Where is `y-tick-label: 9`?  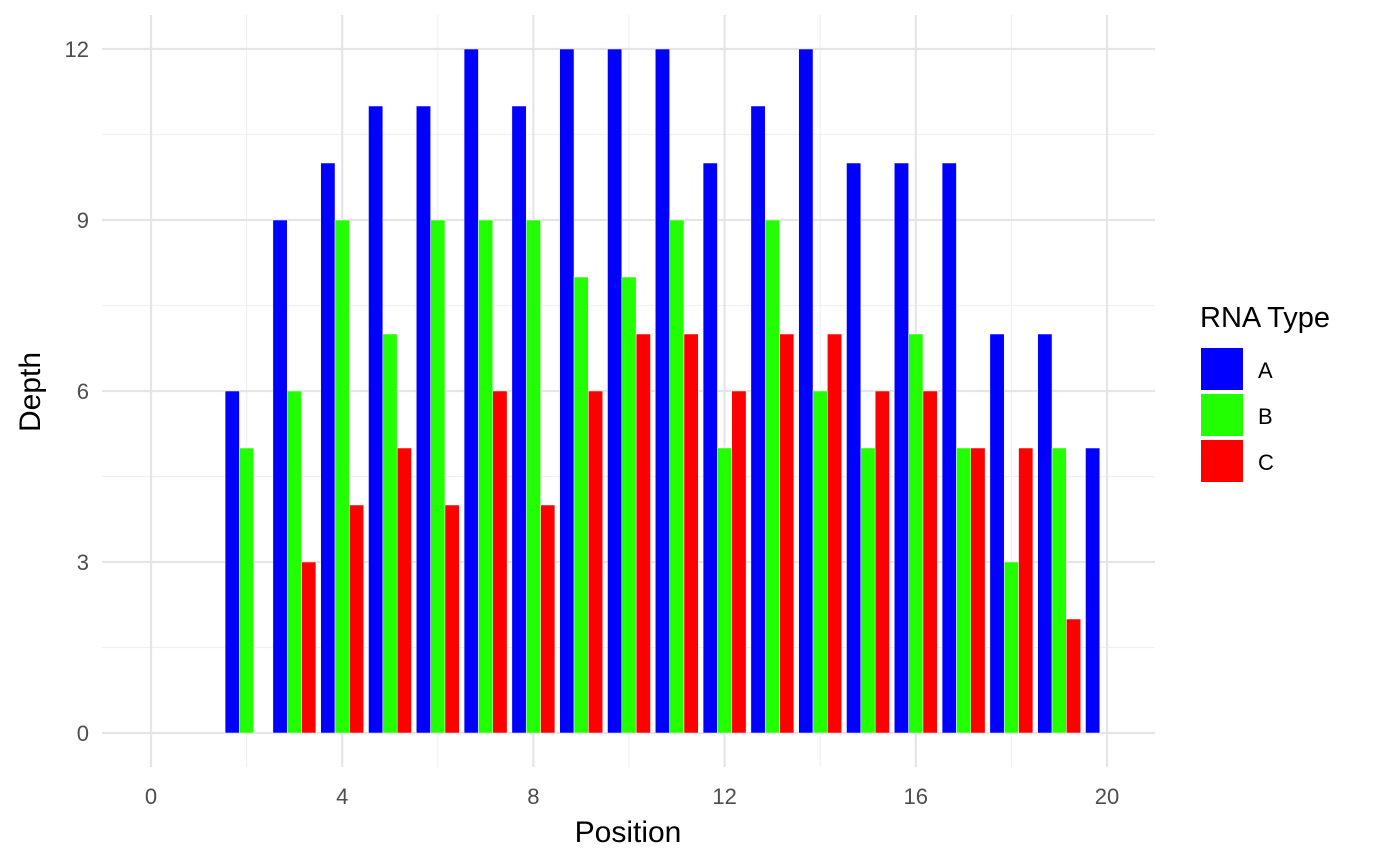 y-tick-label: 9 is located at coordinates (83, 220).